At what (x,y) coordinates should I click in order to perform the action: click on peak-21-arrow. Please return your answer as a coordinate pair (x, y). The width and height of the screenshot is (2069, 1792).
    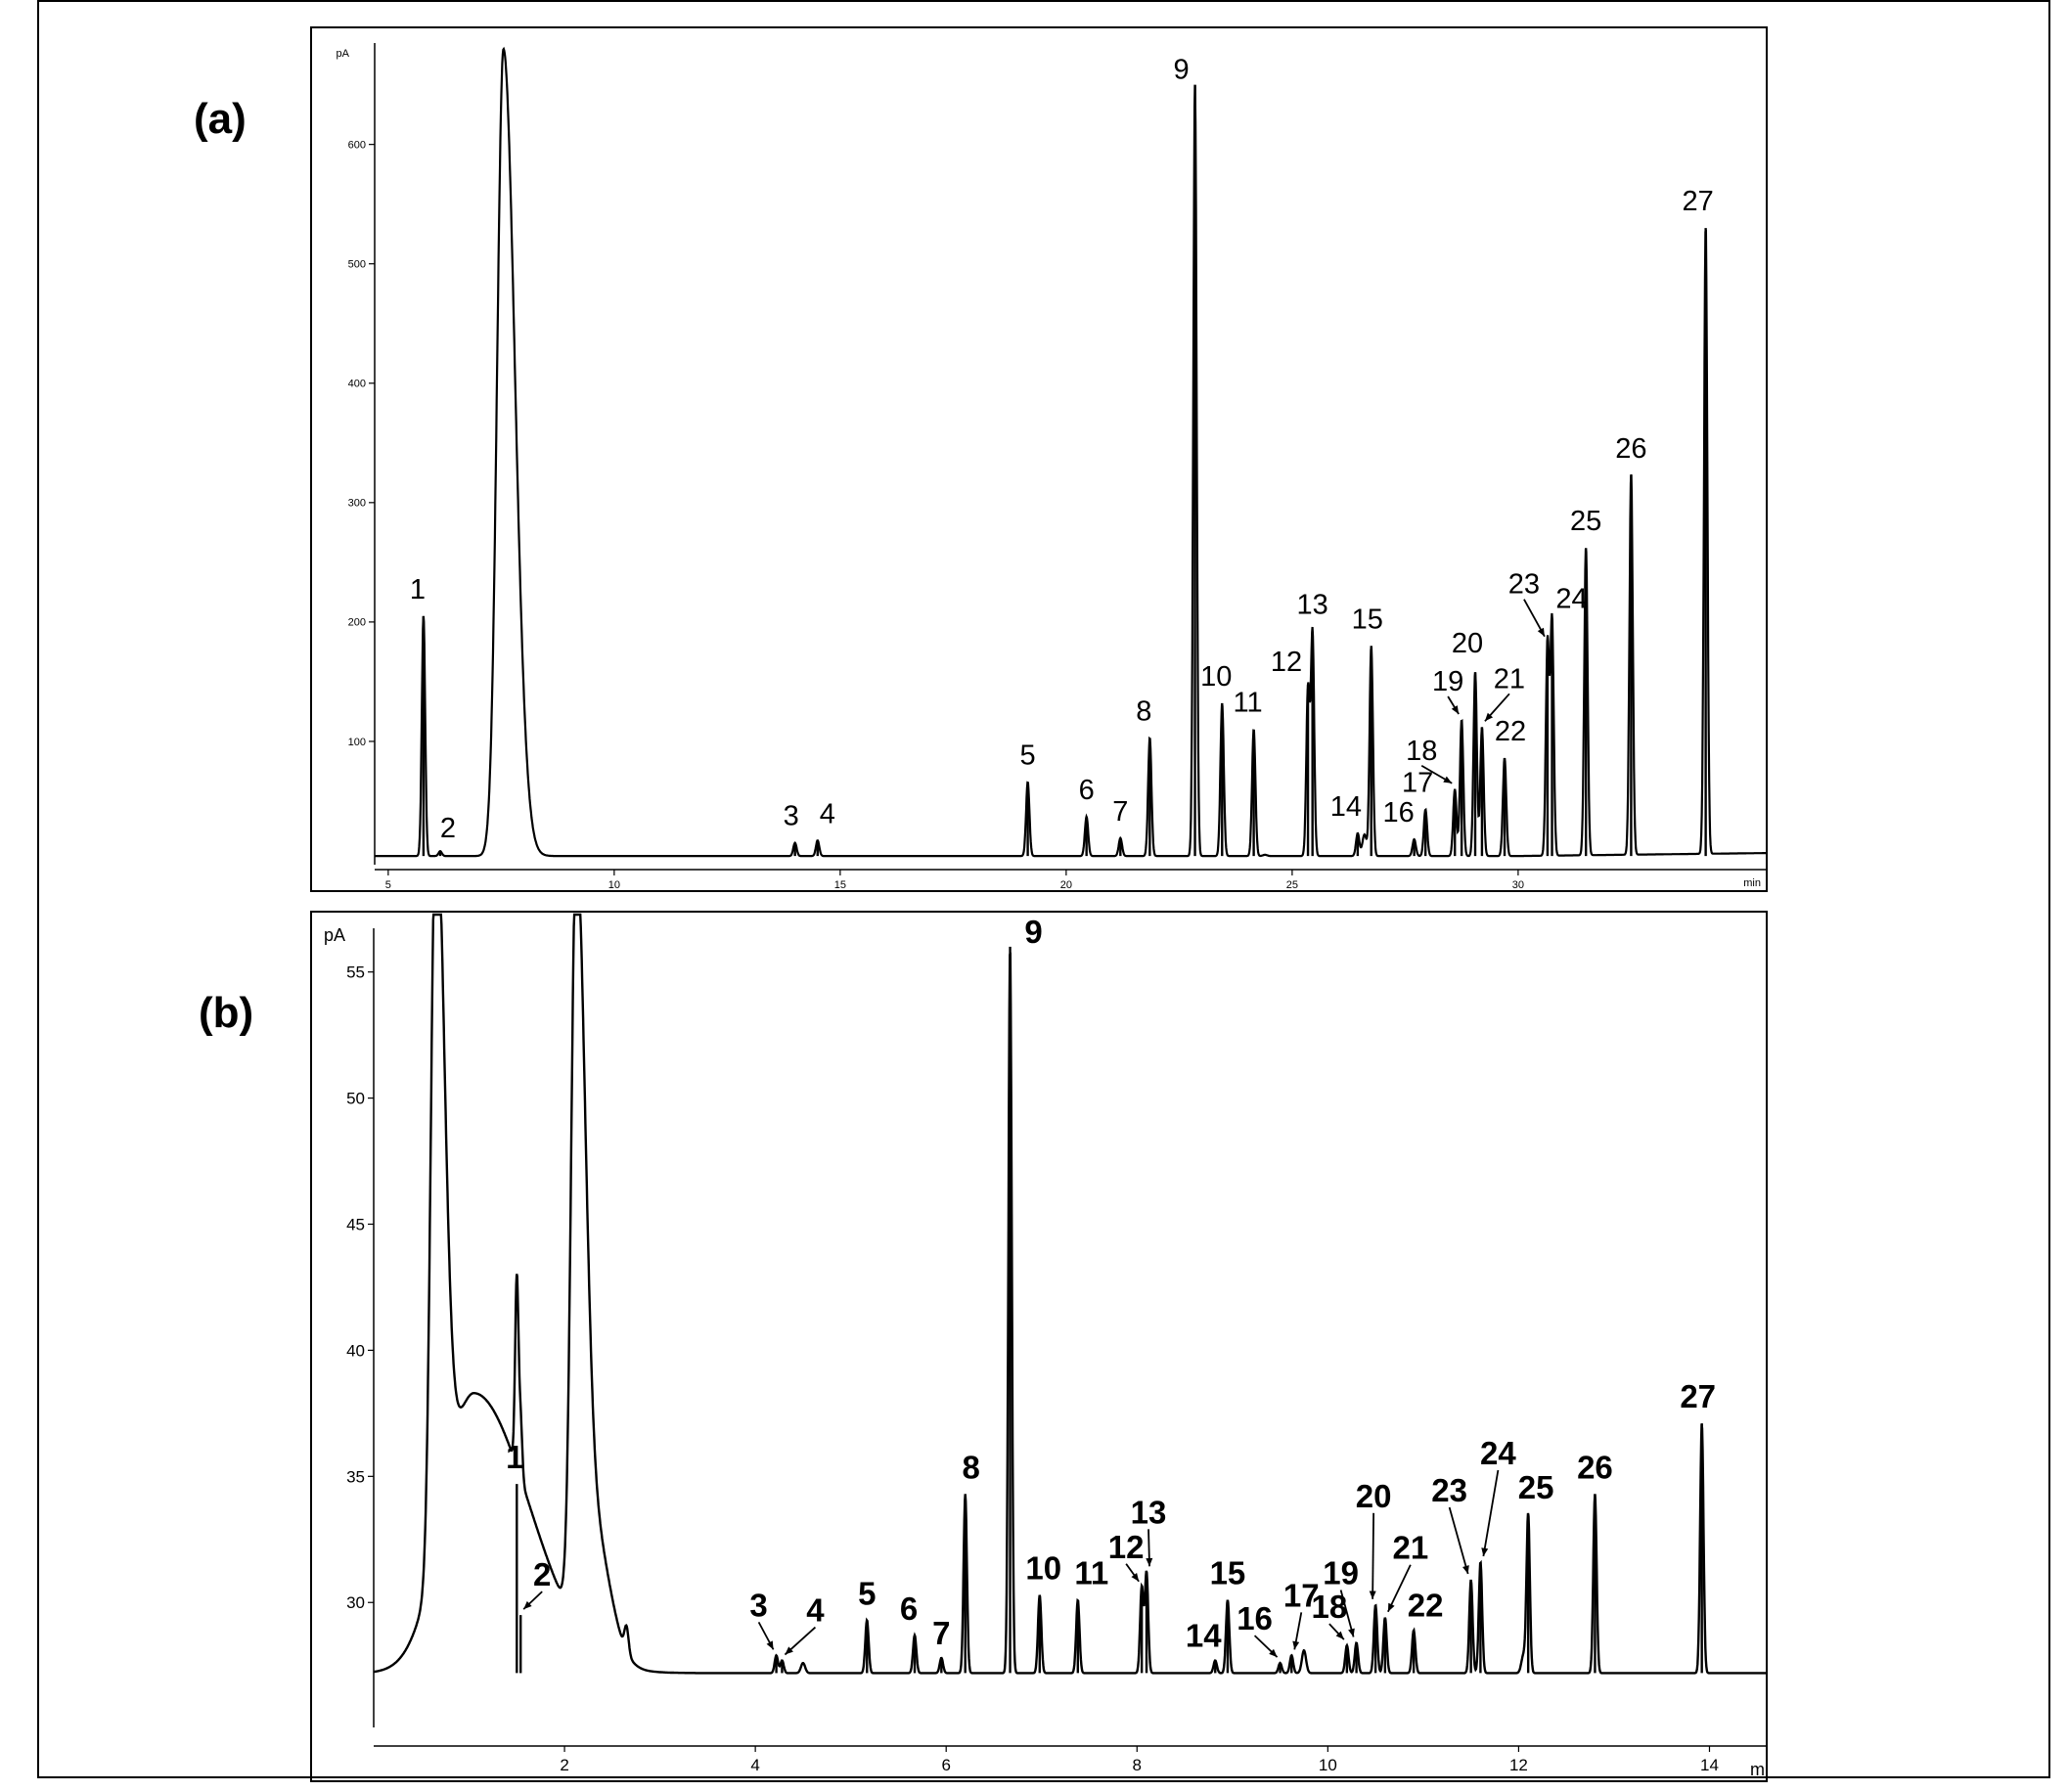
    Looking at the image, I should click on (1399, 1588).